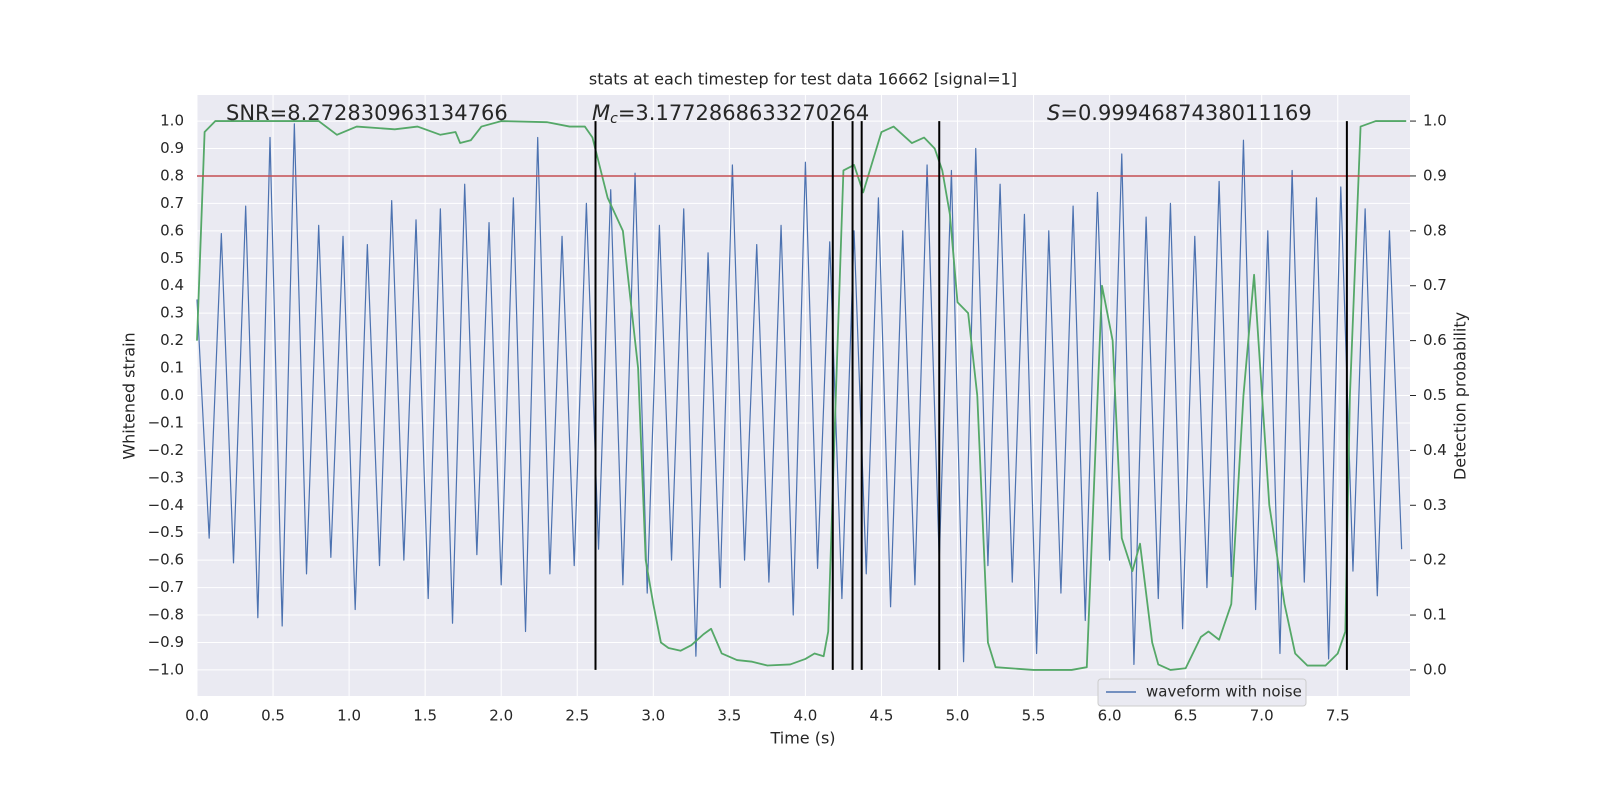  I want to click on y-tick-label: −0.9, so click(166, 642).